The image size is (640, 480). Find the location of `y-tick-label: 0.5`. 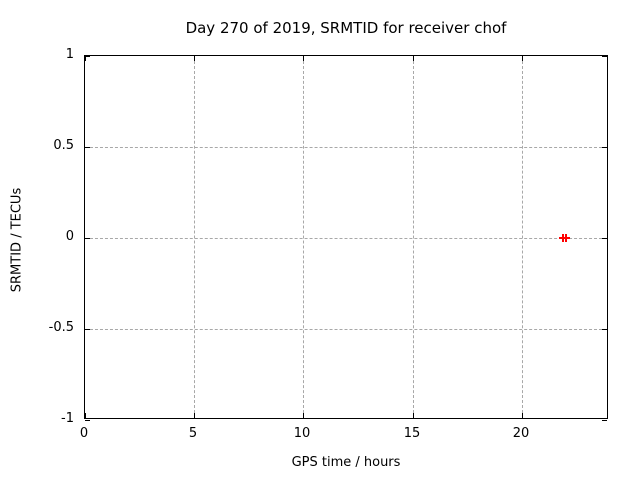

y-tick-label: 0.5 is located at coordinates (63, 145).